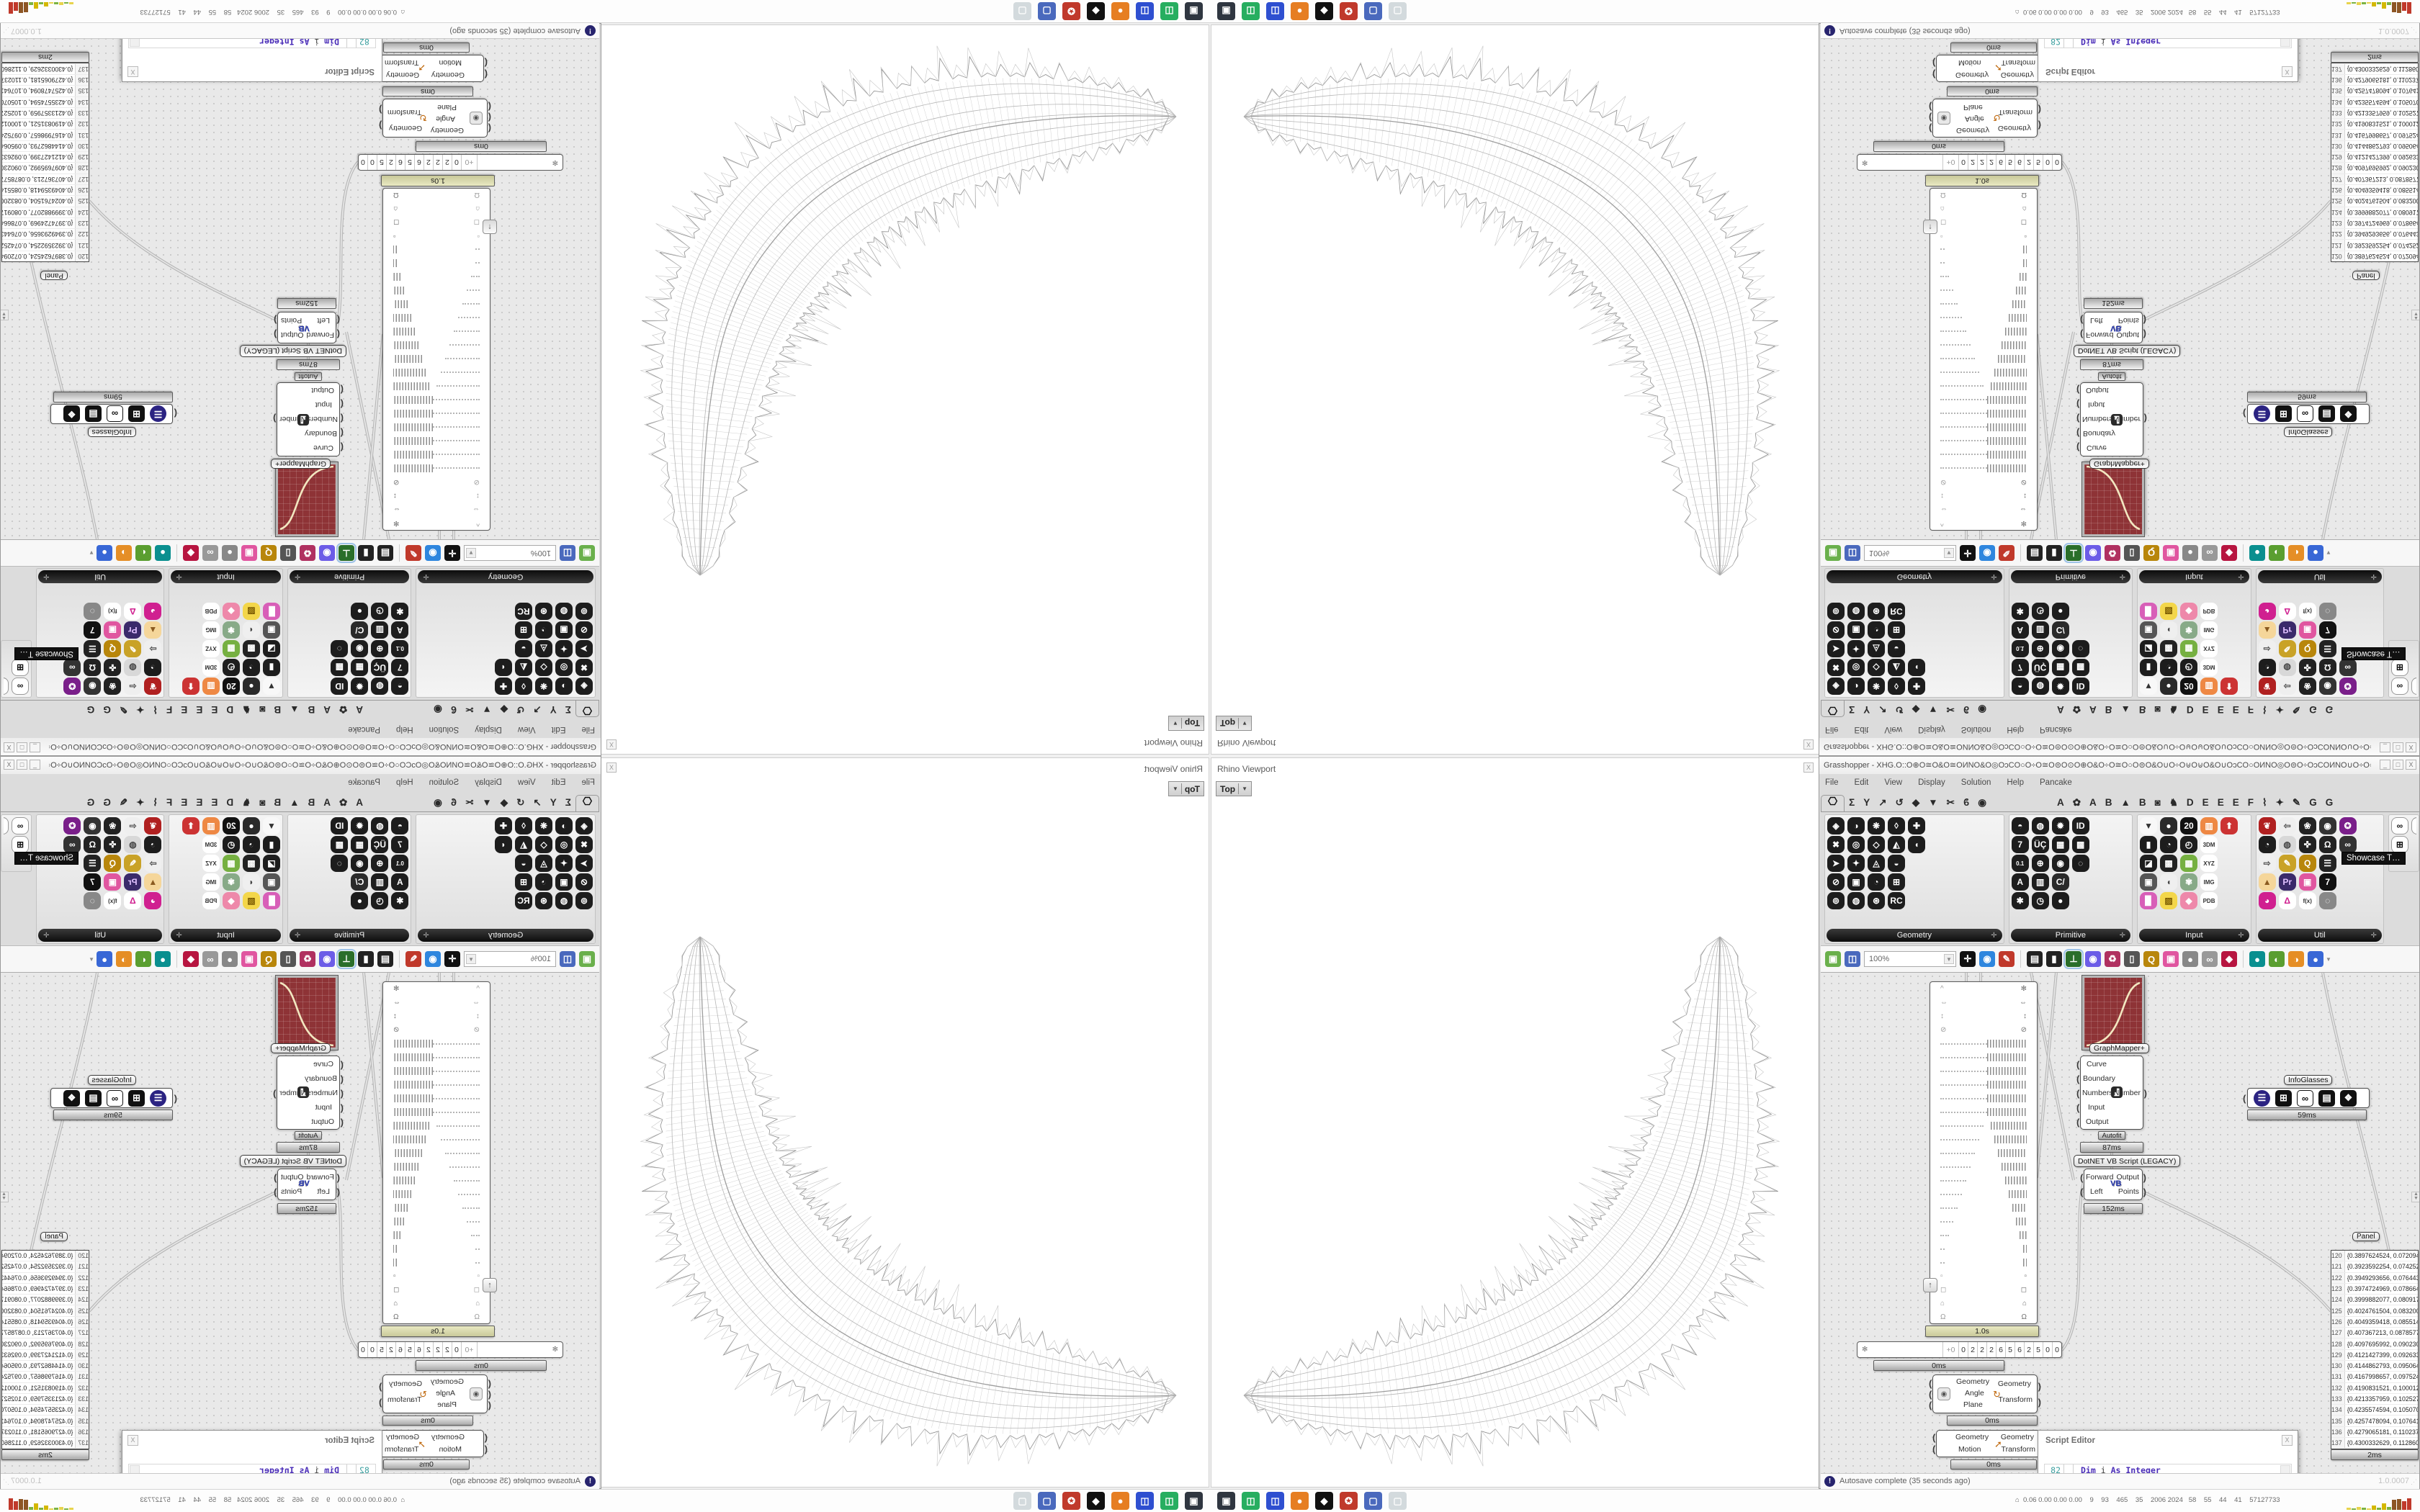  I want to click on gene-pool-row: ^ ✻, so click(1983, 523).